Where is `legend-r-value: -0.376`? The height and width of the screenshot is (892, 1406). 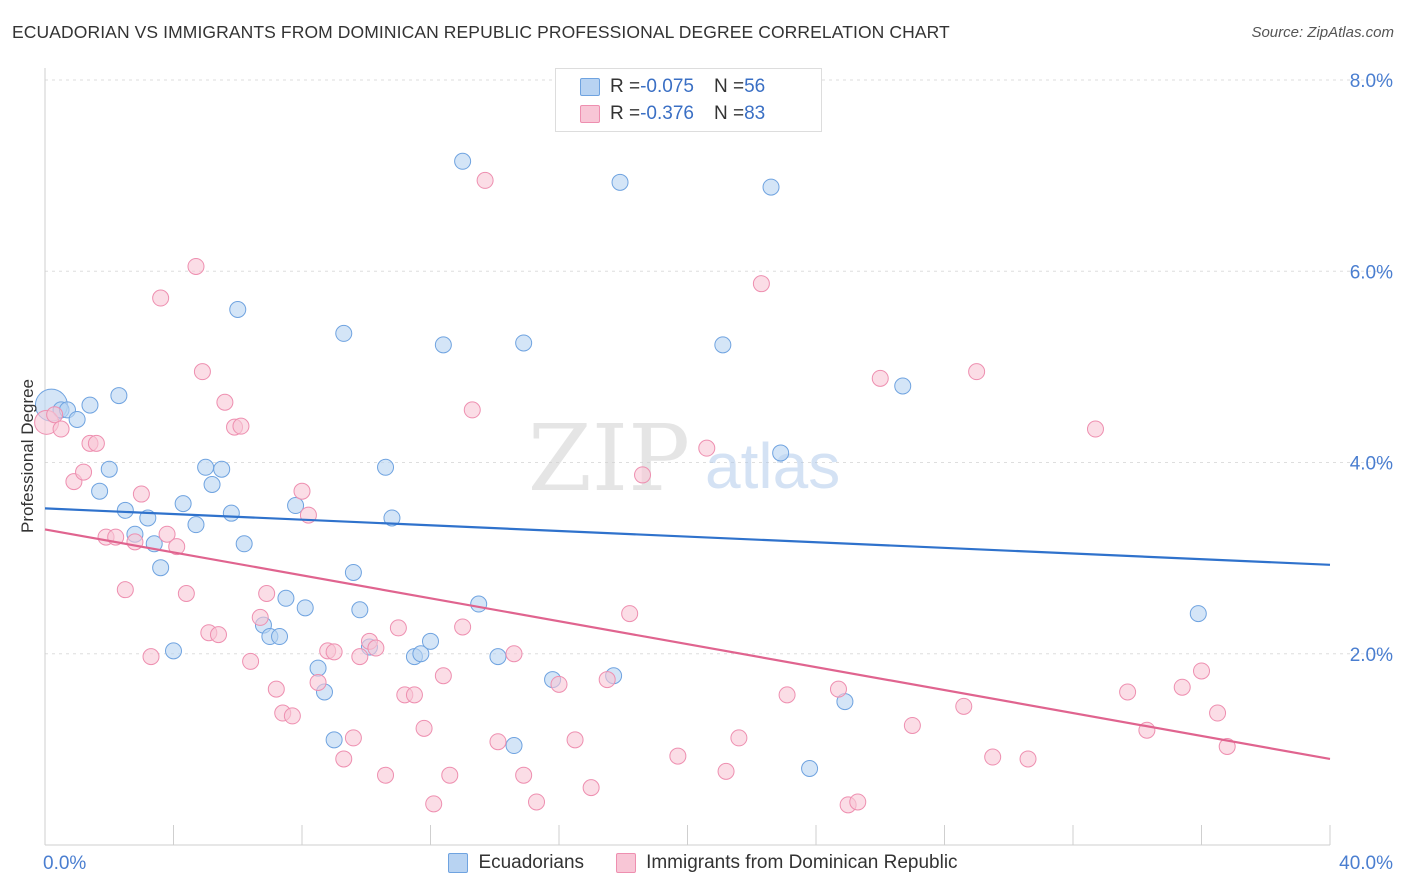 legend-r-value: -0.376 is located at coordinates (667, 113).